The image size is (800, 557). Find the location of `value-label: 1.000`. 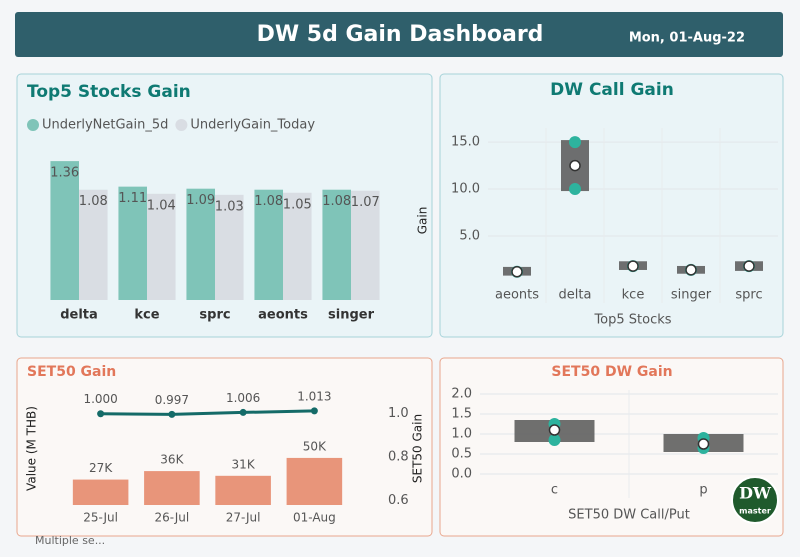

value-label: 1.000 is located at coordinates (100, 399).